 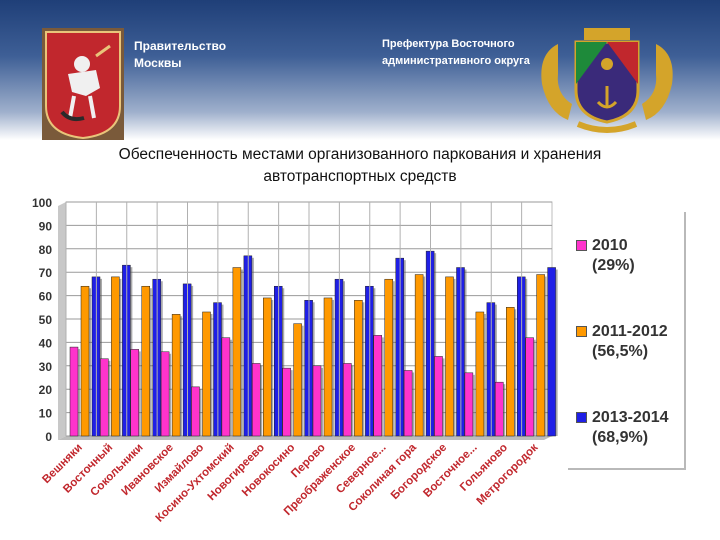 What do you see at coordinates (613, 255) in the screenshot?
I see `legend-label-2010: 2010 (29%)` at bounding box center [613, 255].